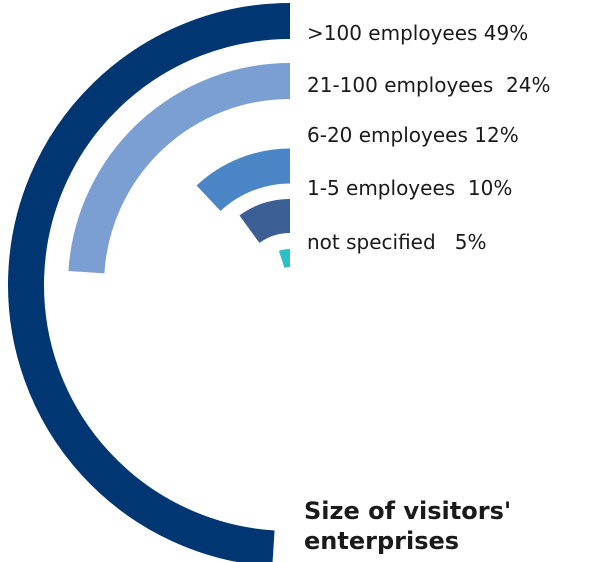  I want to click on label-6-20: 6-20 employees 12%, so click(413, 135).